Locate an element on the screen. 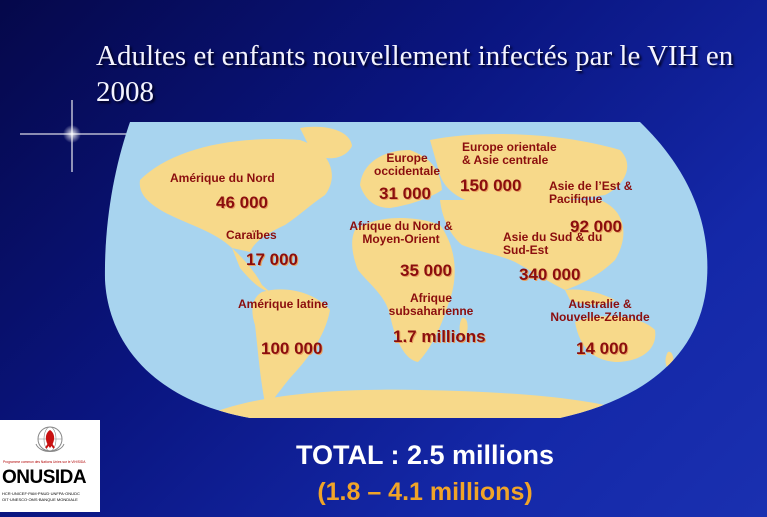  region-value-south-asia: 340 000 is located at coordinates (550, 274).